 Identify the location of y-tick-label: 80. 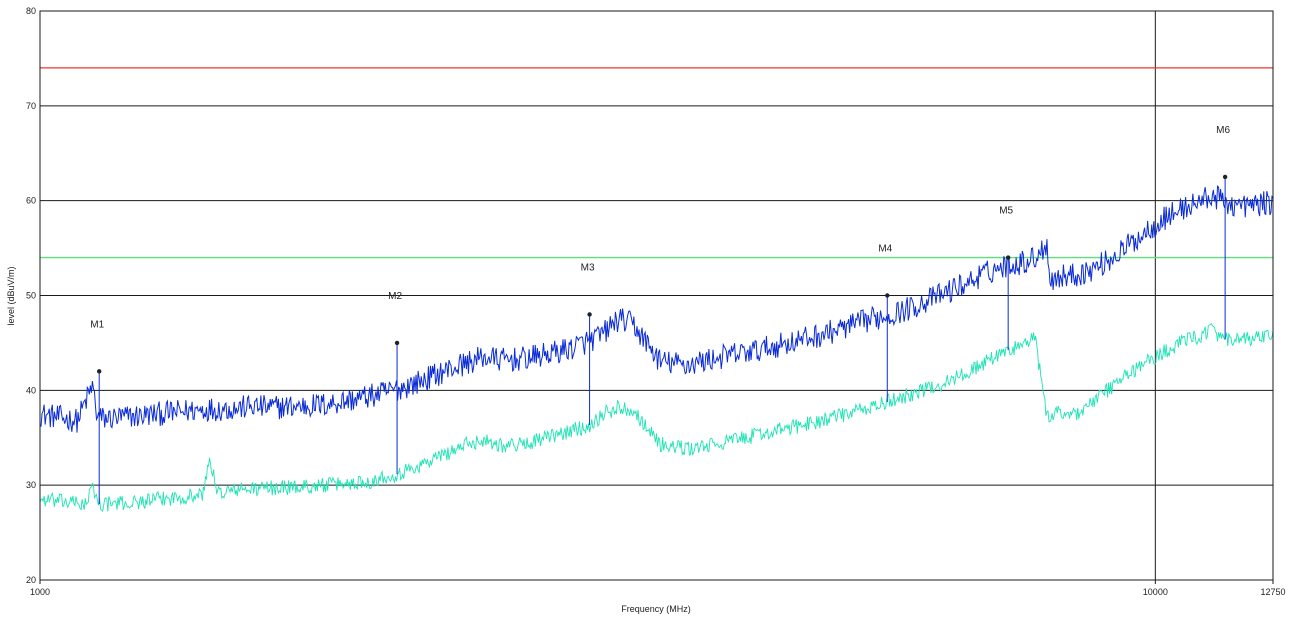
(31, 11).